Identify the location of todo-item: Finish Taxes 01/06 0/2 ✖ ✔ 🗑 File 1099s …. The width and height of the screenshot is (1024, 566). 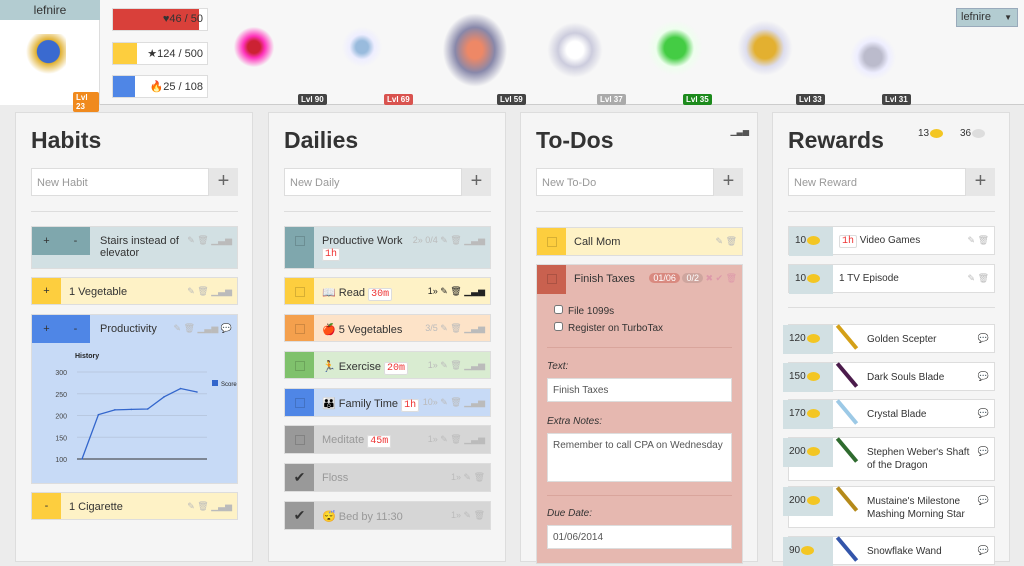
(639, 414).